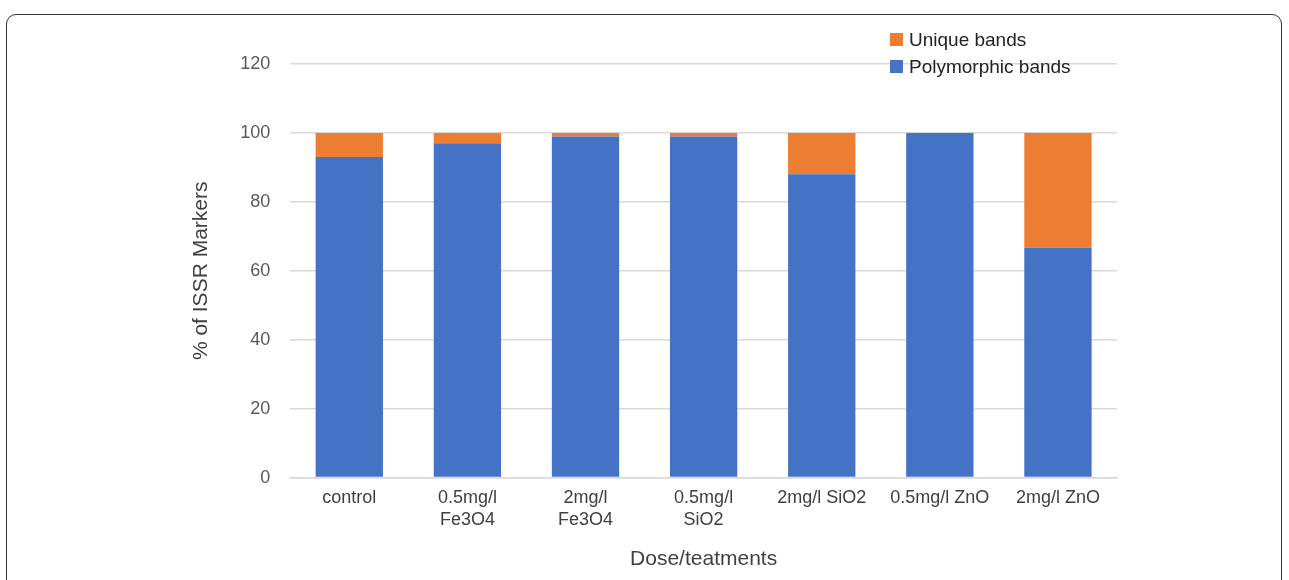 Image resolution: width=1289 pixels, height=580 pixels. Describe the element at coordinates (200, 271) in the screenshot. I see `y-axis-title: % of ISSR Markers` at that location.